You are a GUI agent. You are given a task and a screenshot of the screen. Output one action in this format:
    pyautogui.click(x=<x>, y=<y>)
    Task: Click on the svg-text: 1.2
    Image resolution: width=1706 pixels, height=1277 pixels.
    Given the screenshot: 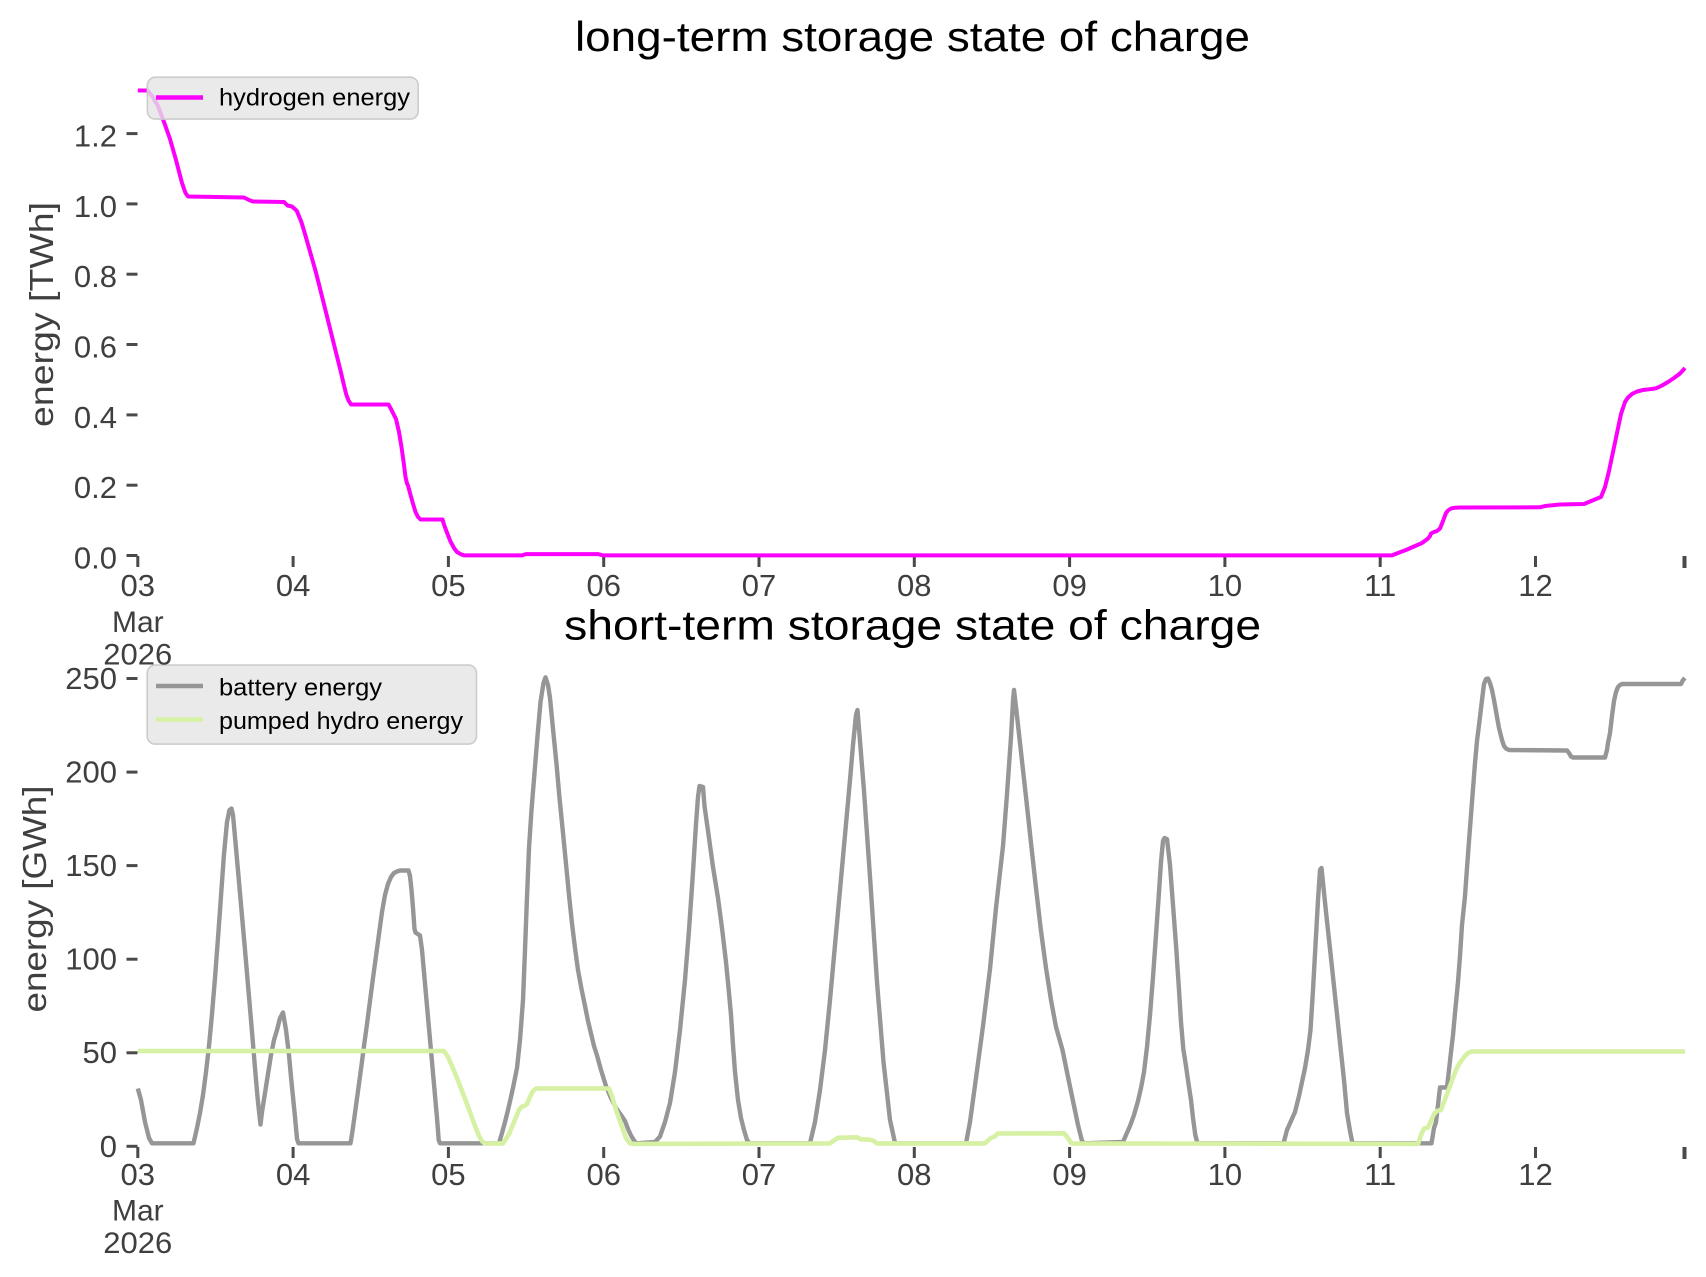 What is the action you would take?
    pyautogui.click(x=95, y=136)
    